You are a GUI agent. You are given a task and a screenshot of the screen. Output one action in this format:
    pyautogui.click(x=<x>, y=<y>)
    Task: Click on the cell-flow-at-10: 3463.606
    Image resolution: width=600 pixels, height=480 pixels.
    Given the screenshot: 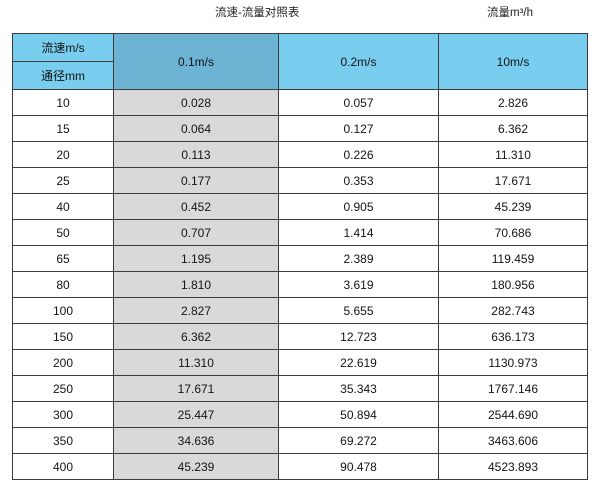 What is the action you would take?
    pyautogui.click(x=513, y=440)
    